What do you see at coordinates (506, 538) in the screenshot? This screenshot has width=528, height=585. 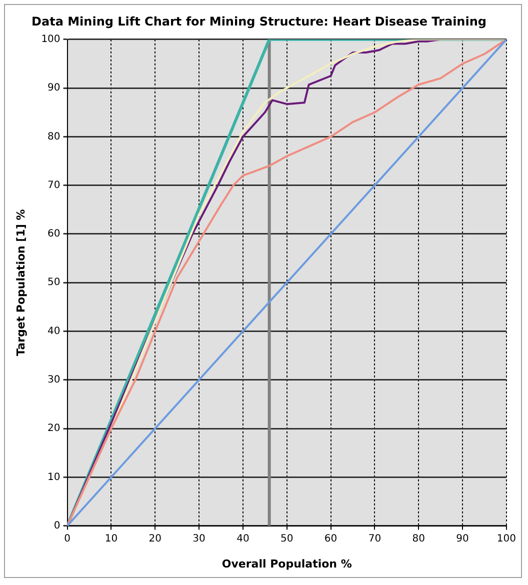 I see `x-tick-label: 100` at bounding box center [506, 538].